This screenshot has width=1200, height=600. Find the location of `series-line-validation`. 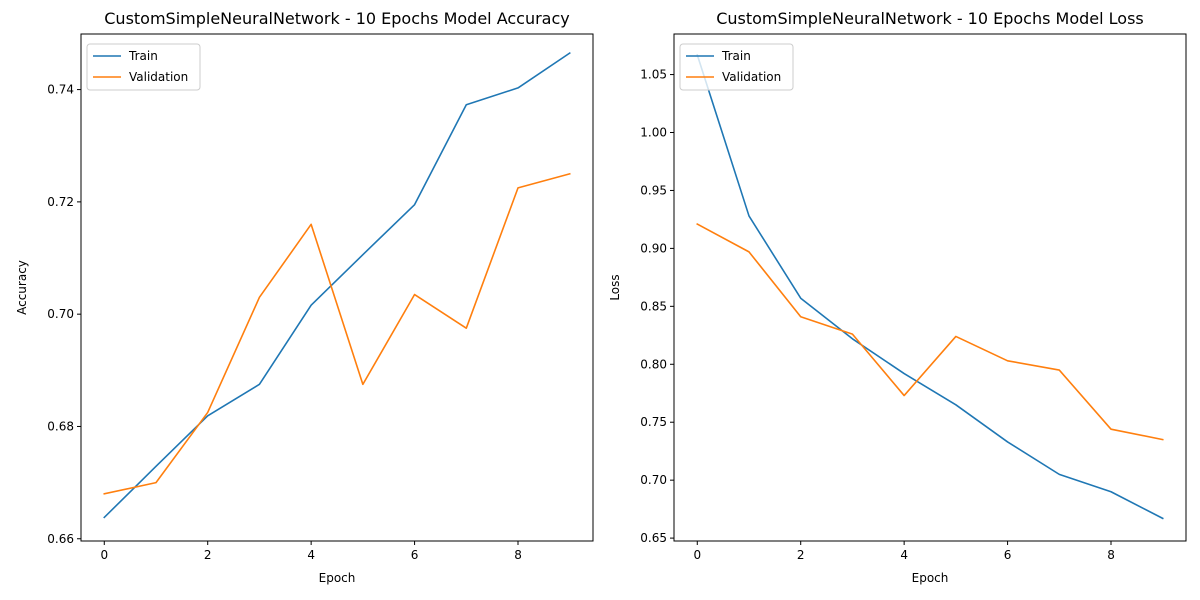

series-line-validation is located at coordinates (930, 331).